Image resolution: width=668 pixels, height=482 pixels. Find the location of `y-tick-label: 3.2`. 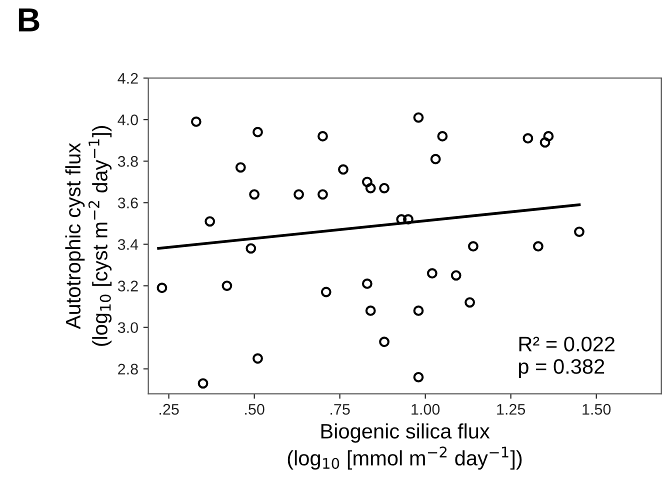

y-tick-label: 3.2 is located at coordinates (128, 286).